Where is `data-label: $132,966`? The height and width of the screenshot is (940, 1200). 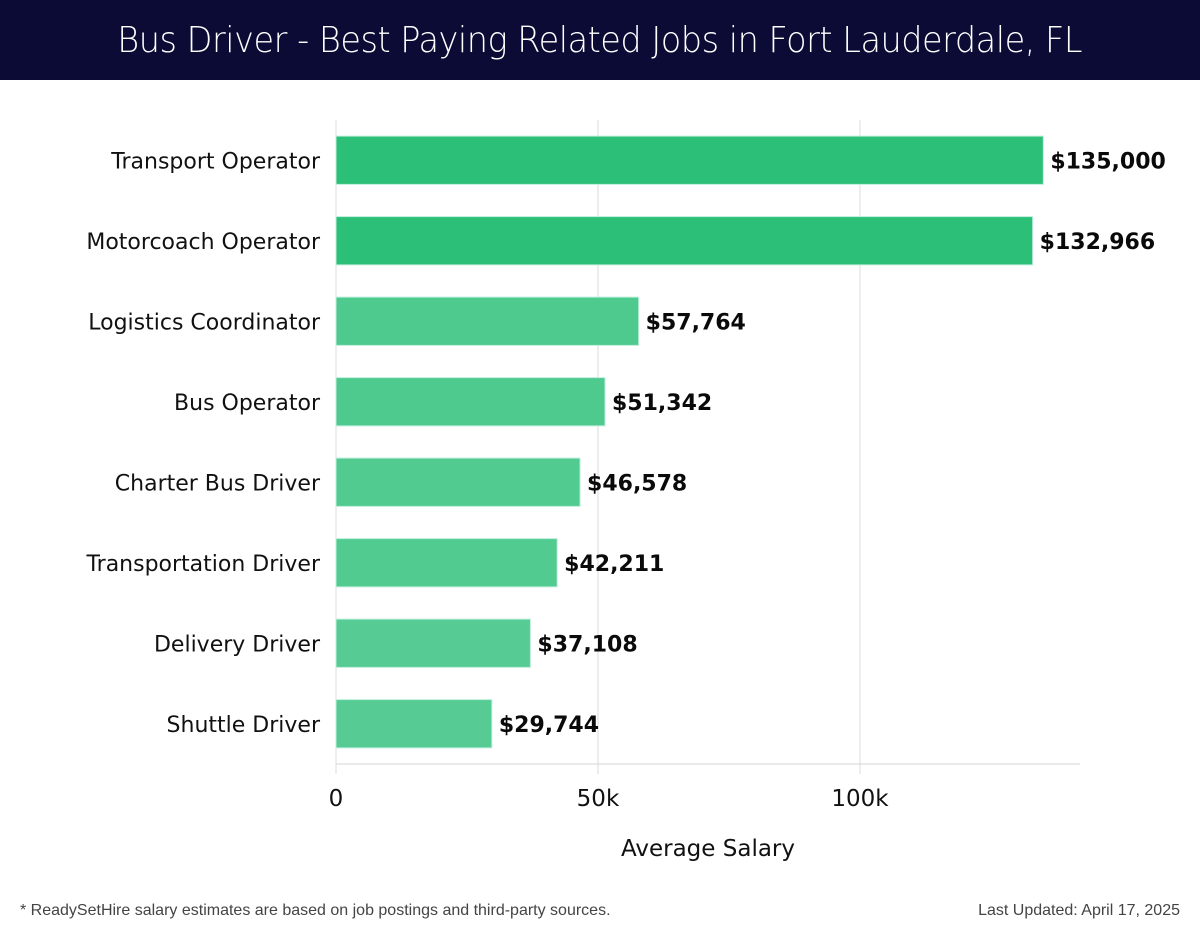
data-label: $132,966 is located at coordinates (1098, 242).